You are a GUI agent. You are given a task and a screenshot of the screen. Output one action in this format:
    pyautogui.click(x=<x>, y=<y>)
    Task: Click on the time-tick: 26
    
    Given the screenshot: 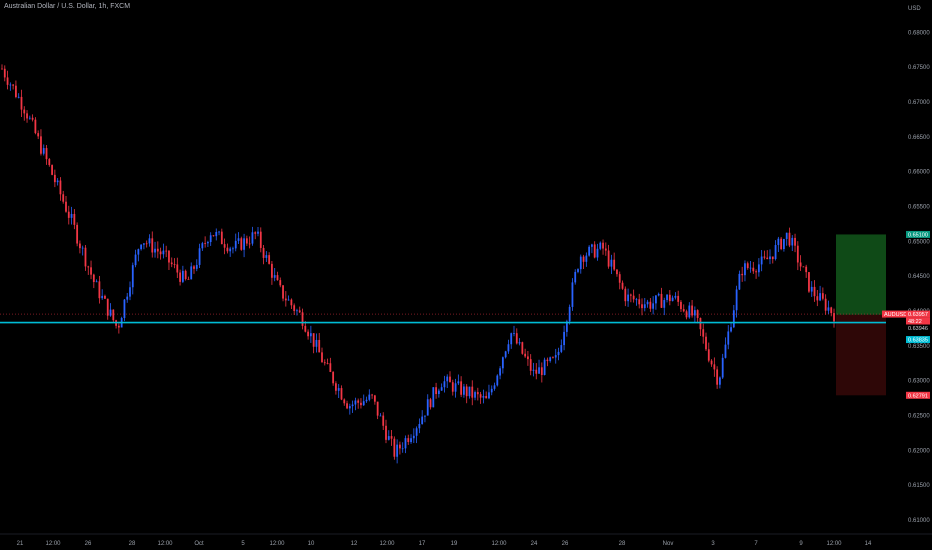 What is the action you would take?
    pyautogui.click(x=565, y=544)
    